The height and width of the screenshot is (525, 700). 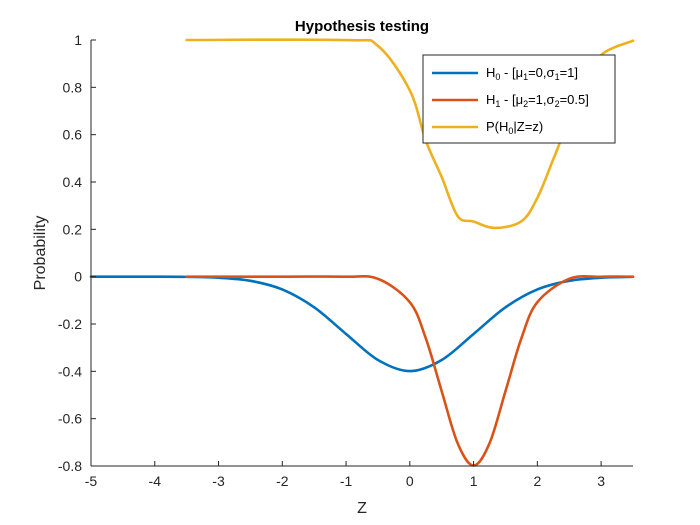 I want to click on y-tick-label: 0.8, so click(x=73, y=87).